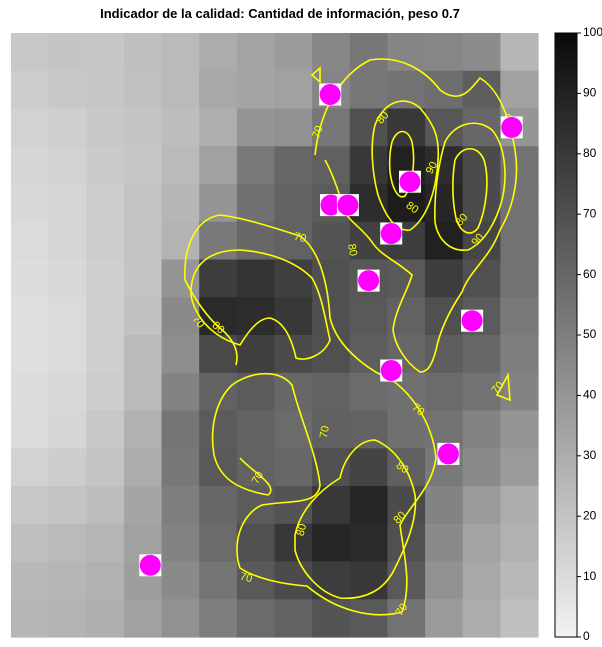 This screenshot has height=647, width=602. Describe the element at coordinates (470, 186) in the screenshot. I see `contour-80-right` at that location.